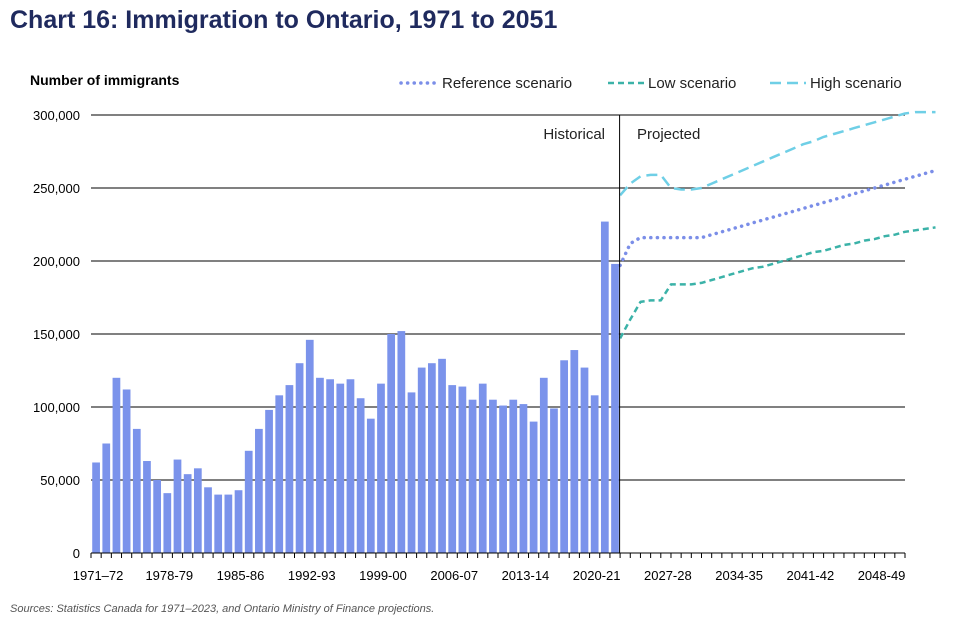 This screenshot has width=960, height=624. I want to click on legend-reference-label: Reference scenario, so click(507, 83).